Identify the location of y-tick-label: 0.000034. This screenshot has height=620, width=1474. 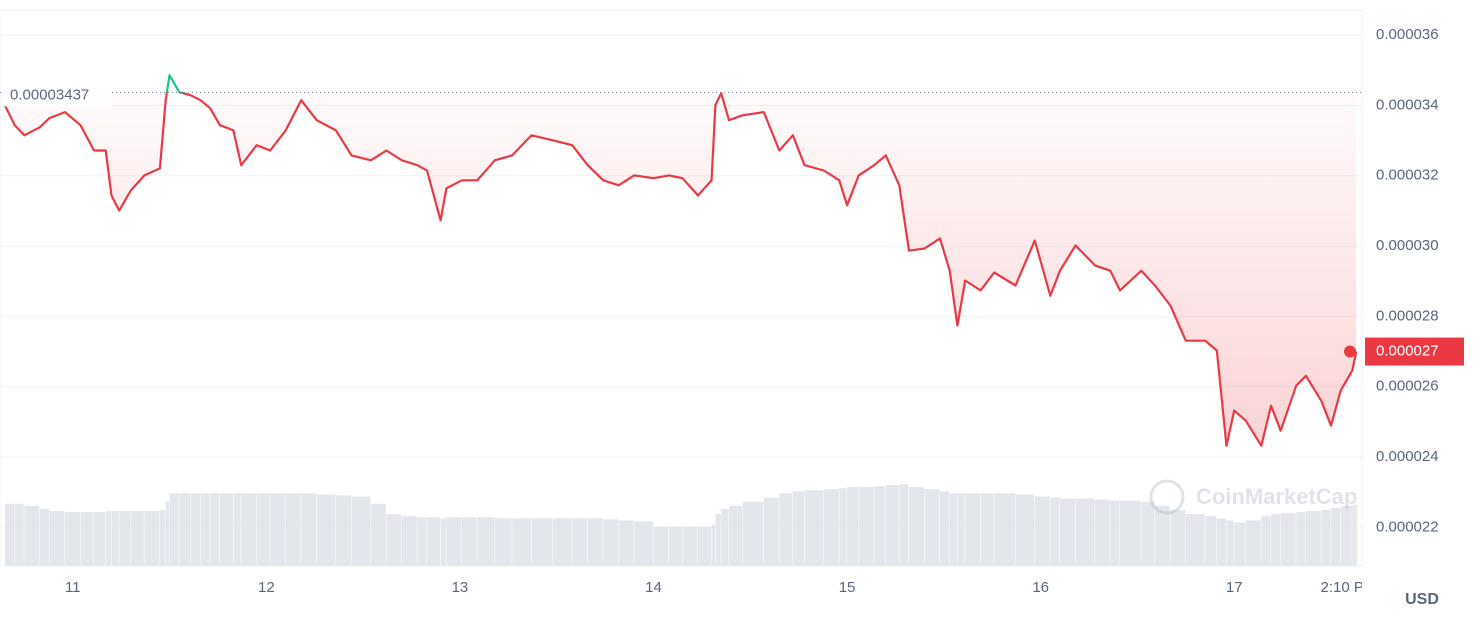
(1407, 104).